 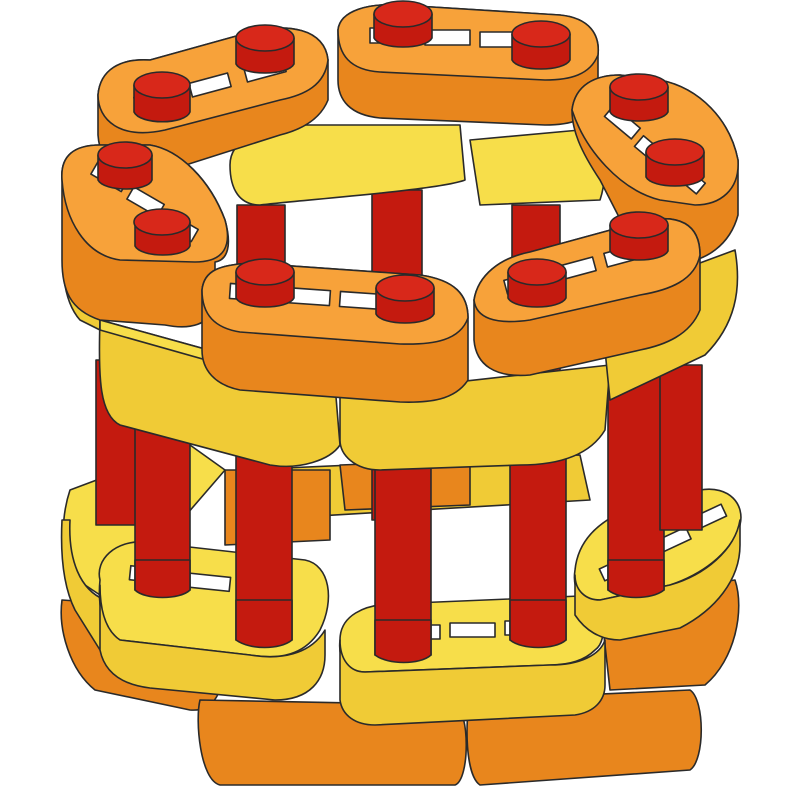 I want to click on lower-pin-stubs, so click(x=399, y=611).